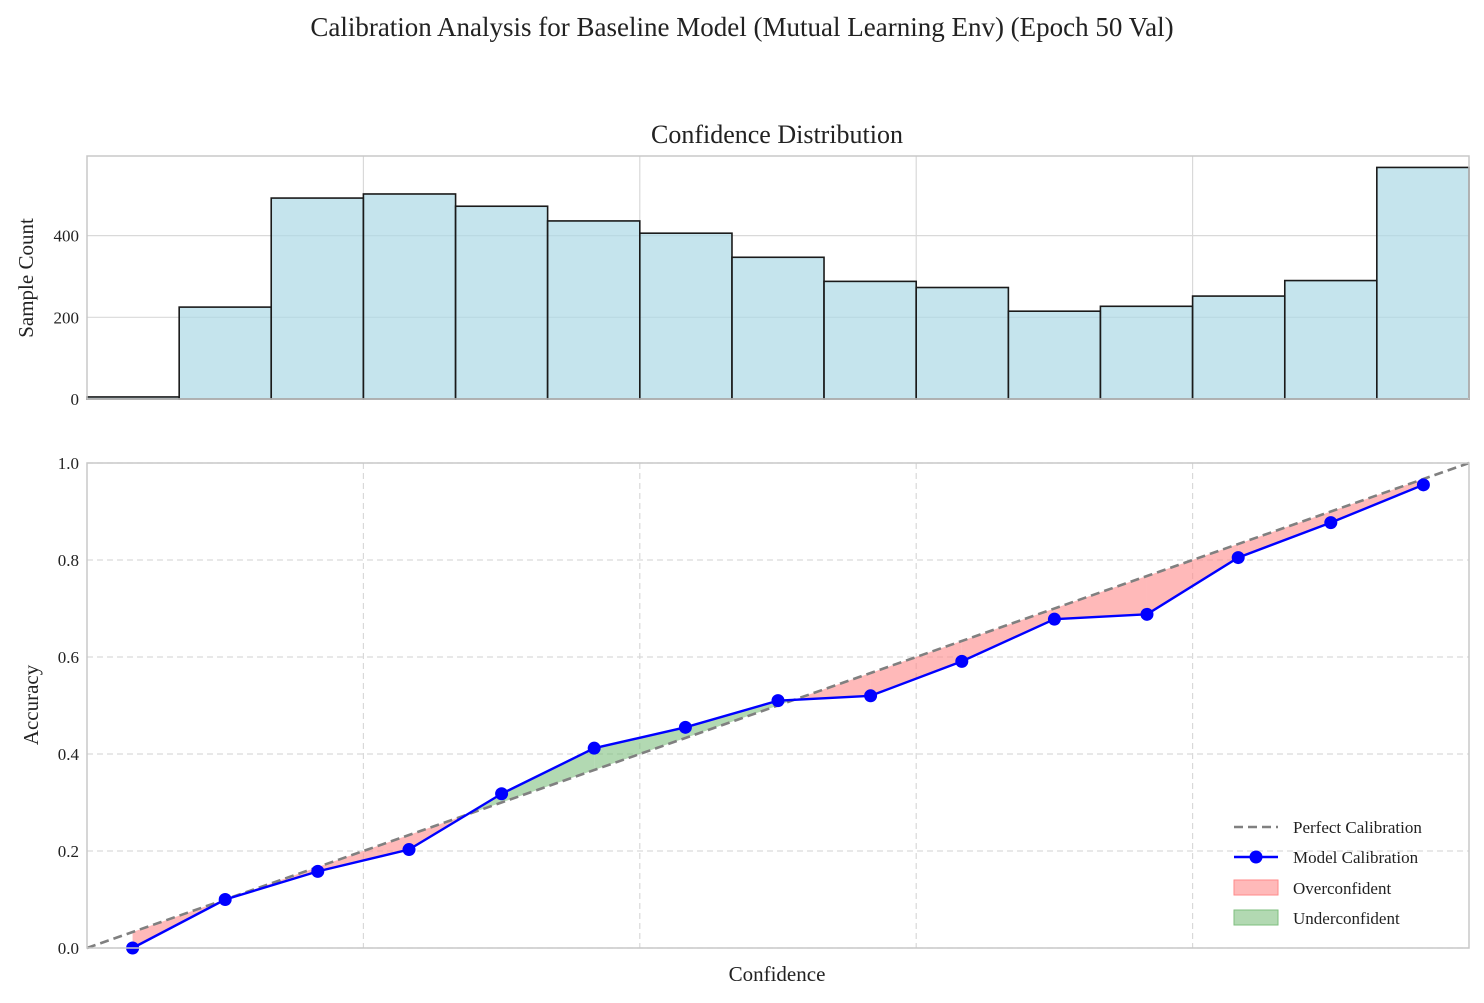 The image size is (1484, 1003). What do you see at coordinates (1342, 888) in the screenshot?
I see `legend-over-label: Overconfident` at bounding box center [1342, 888].